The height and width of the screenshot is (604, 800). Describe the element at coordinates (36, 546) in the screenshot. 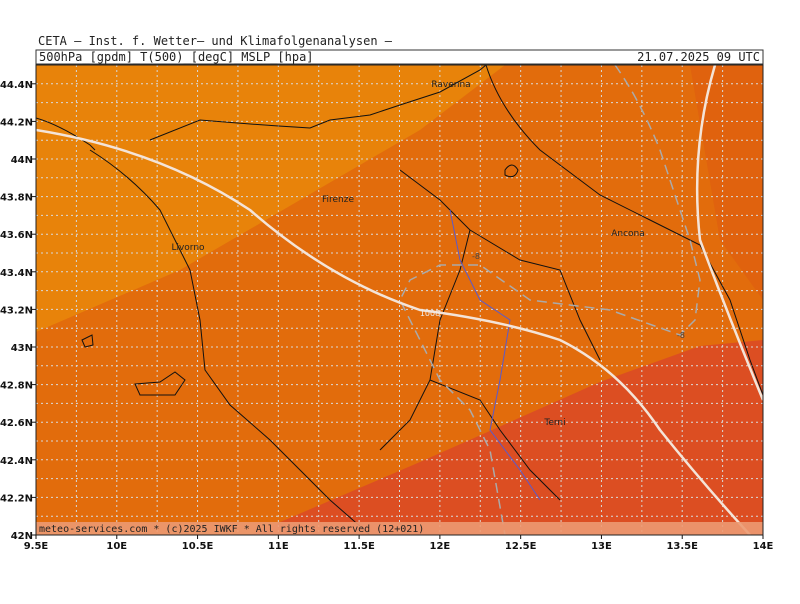

I see `x-tick-label: 9.5E` at that location.